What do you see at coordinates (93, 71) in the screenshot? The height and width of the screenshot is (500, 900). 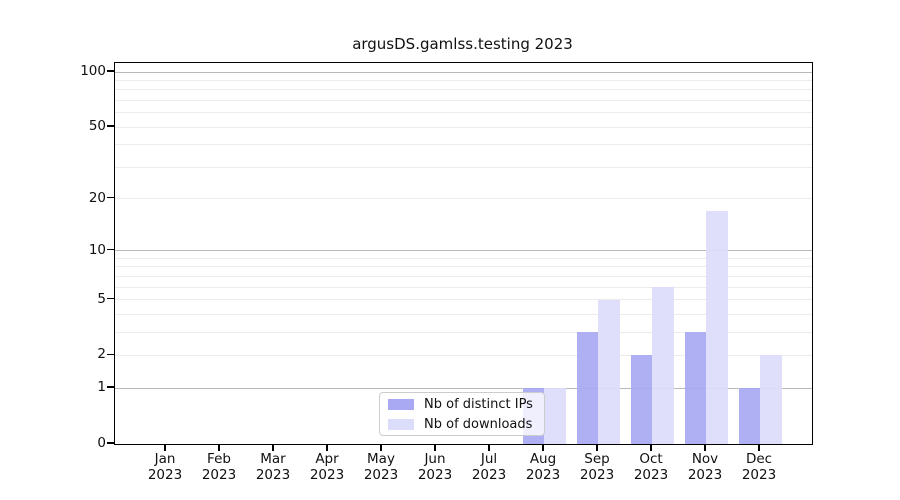 I see `y-tick-label: 100` at bounding box center [93, 71].